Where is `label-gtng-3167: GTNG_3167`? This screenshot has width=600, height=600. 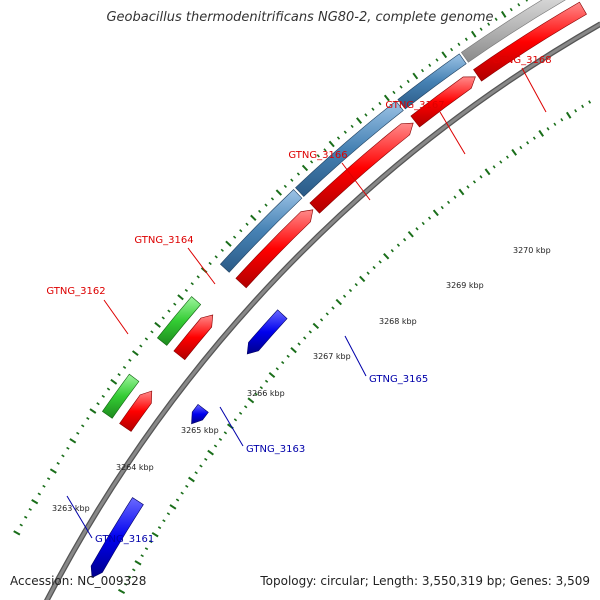 label-gtng-3167: GTNG_3167 is located at coordinates (414, 105).